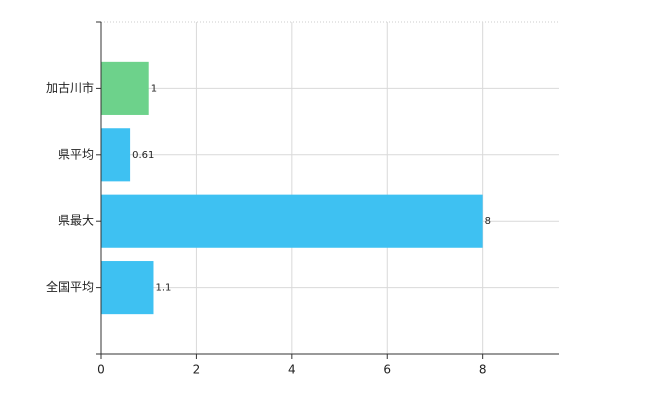  What do you see at coordinates (154, 88) in the screenshot?
I see `value-label: 1` at bounding box center [154, 88].